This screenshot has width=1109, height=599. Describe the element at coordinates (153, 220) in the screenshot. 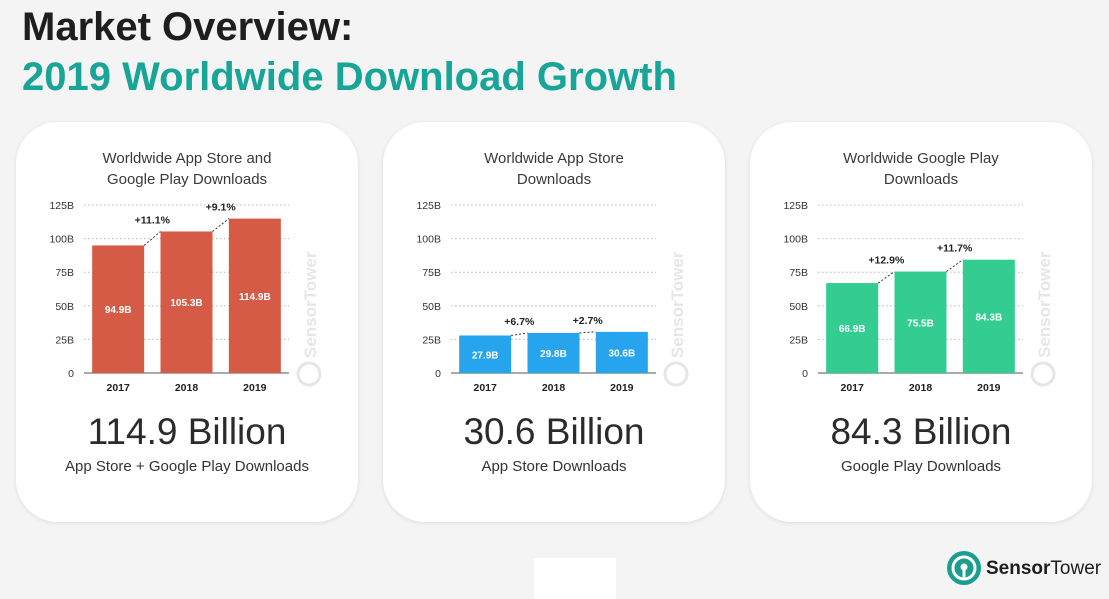

I see `growth-label: +11.1%` at that location.